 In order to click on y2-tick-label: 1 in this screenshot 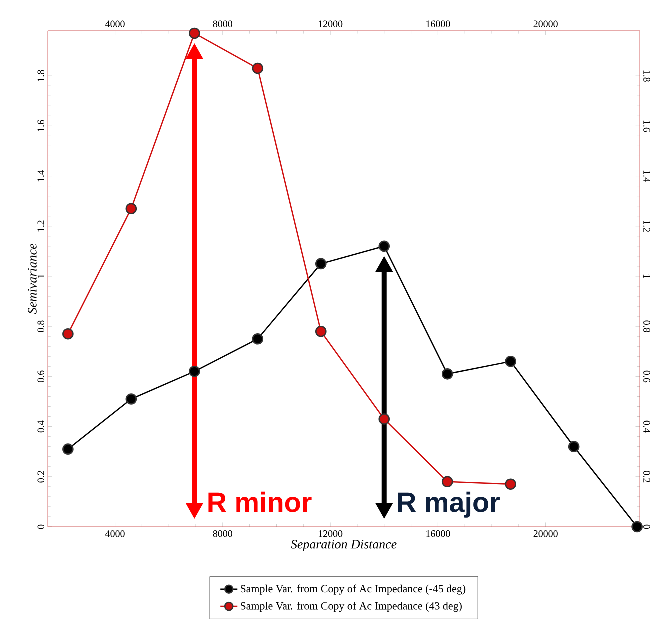, I will do `click(647, 276)`.